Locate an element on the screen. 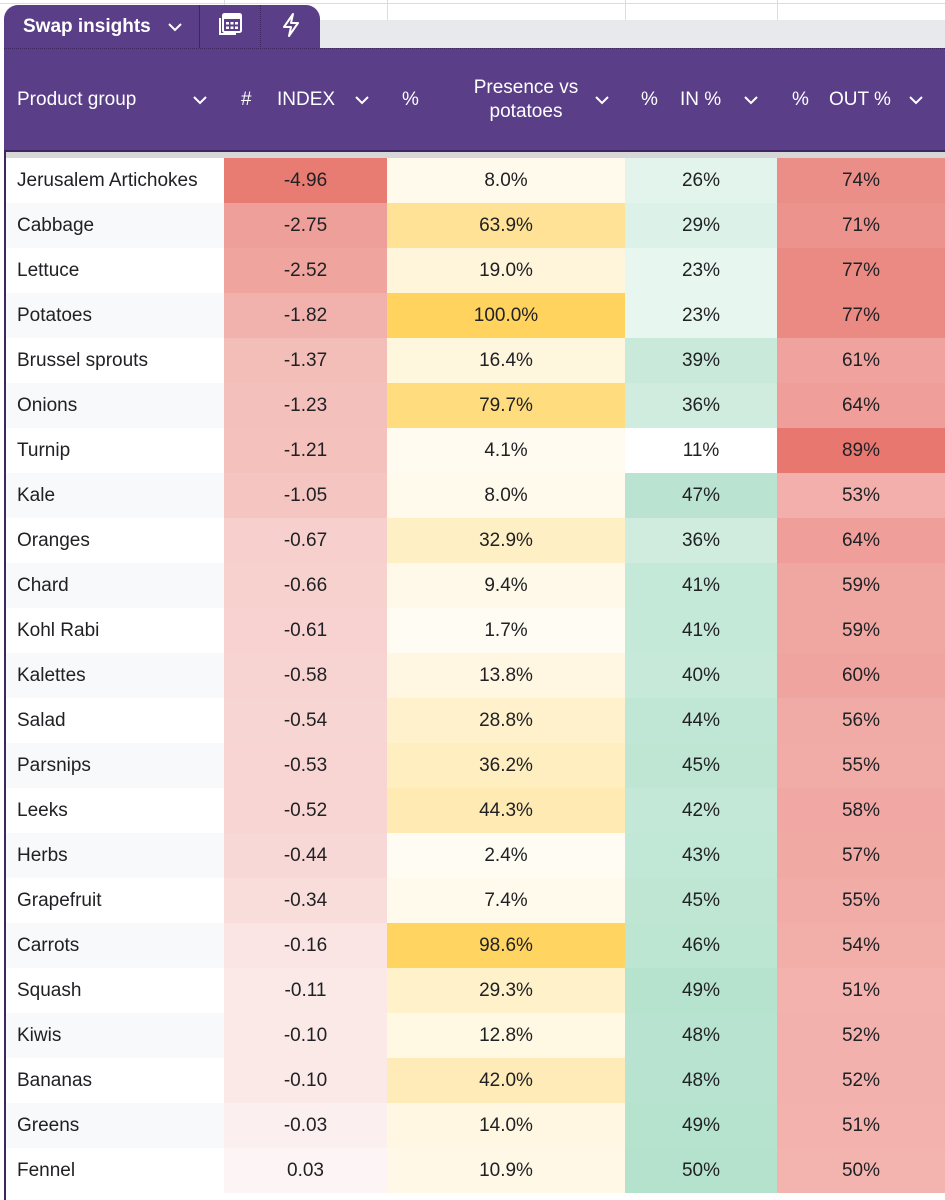 The height and width of the screenshot is (1200, 945). out-percent-cell: 57% is located at coordinates (861, 855).